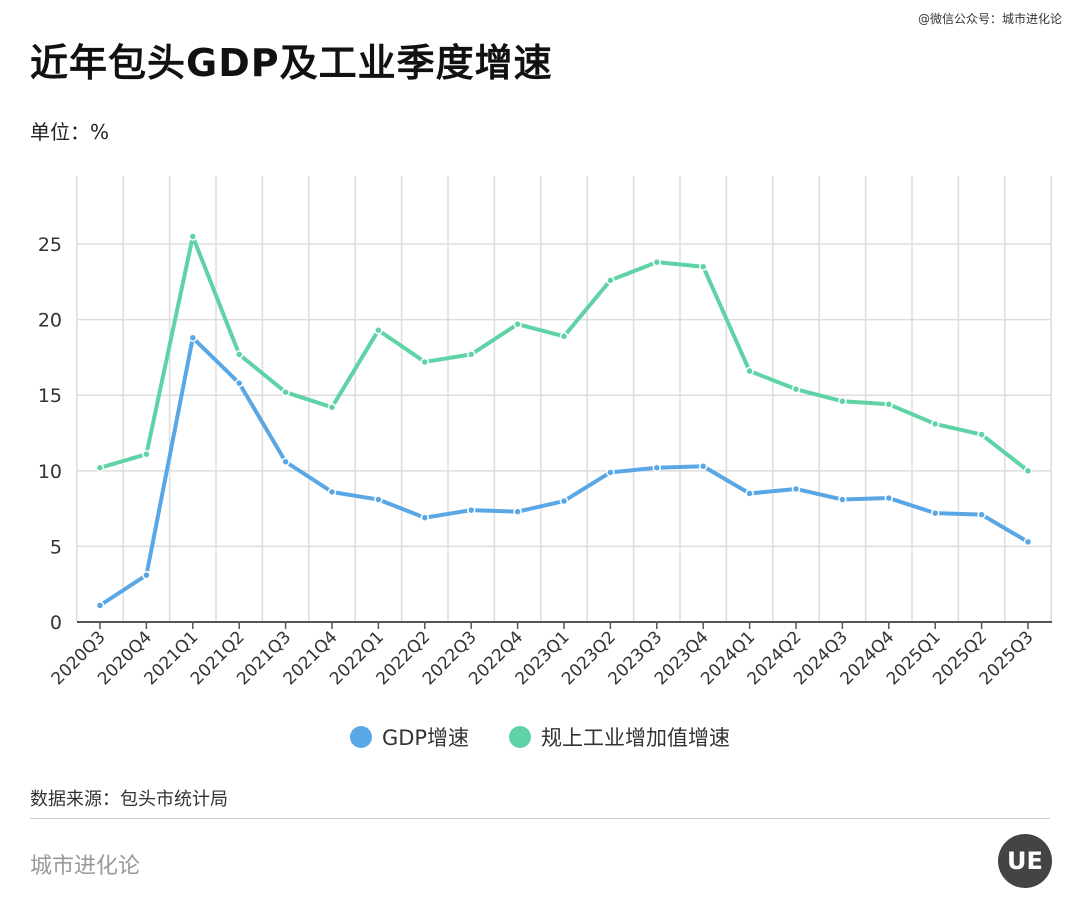 Image resolution: width=1080 pixels, height=918 pixels. What do you see at coordinates (56, 547) in the screenshot?
I see `y-tick-label: 5` at bounding box center [56, 547].